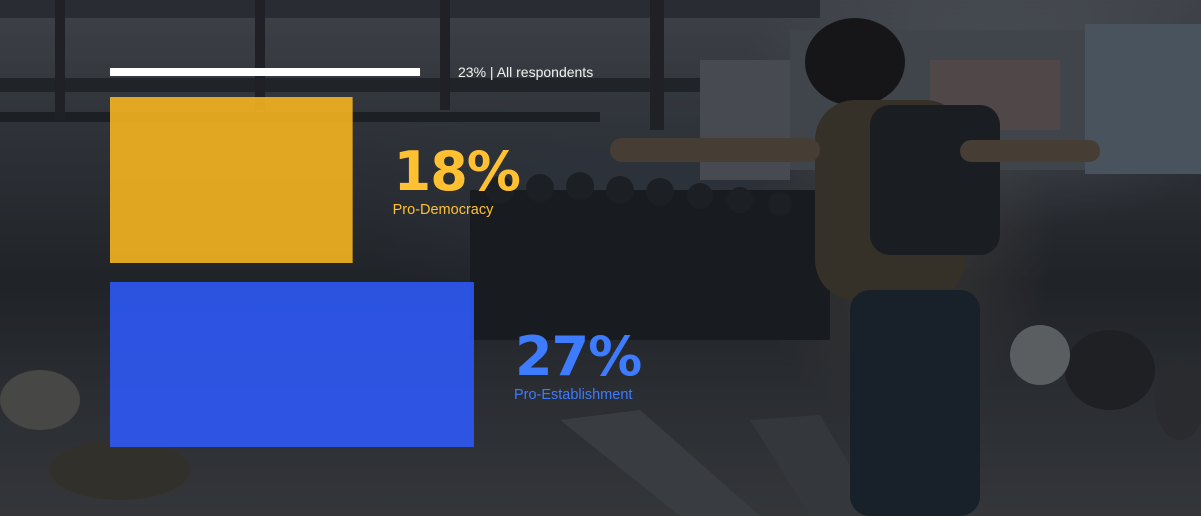  I want to click on bar-labels: 18%Pro-Democracy 27%Pro-Establishment, so click(518, 271).